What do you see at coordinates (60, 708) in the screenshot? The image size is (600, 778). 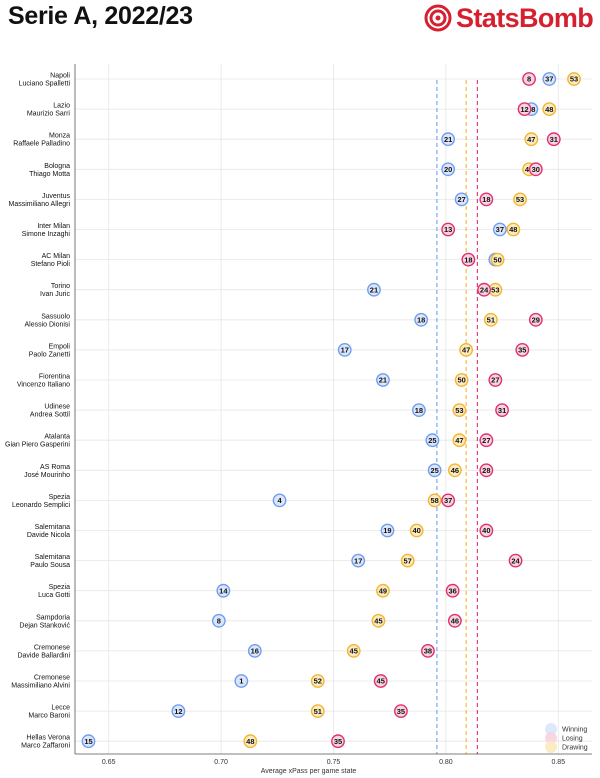 I see `row-team-label: Lecce` at bounding box center [60, 708].